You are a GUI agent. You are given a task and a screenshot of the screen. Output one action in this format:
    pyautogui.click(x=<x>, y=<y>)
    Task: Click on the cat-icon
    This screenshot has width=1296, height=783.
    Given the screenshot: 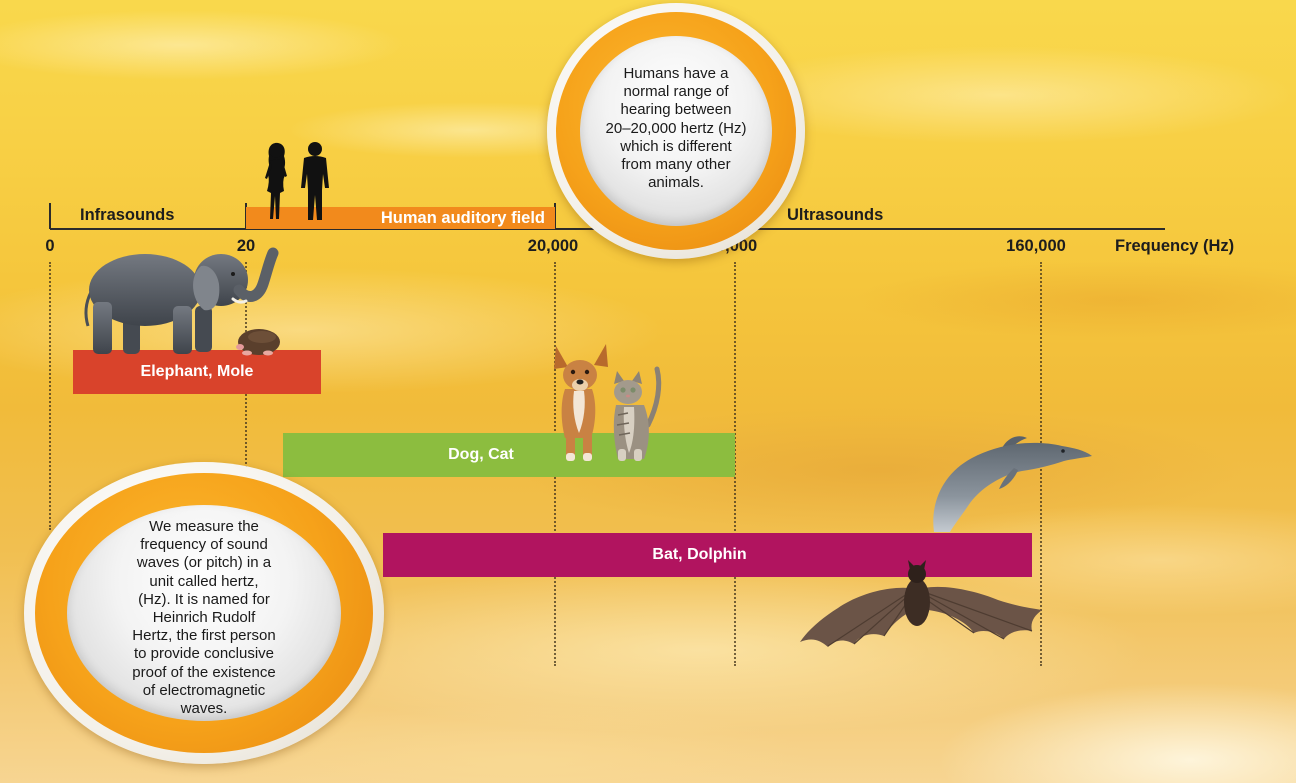 What is the action you would take?
    pyautogui.click(x=637, y=413)
    